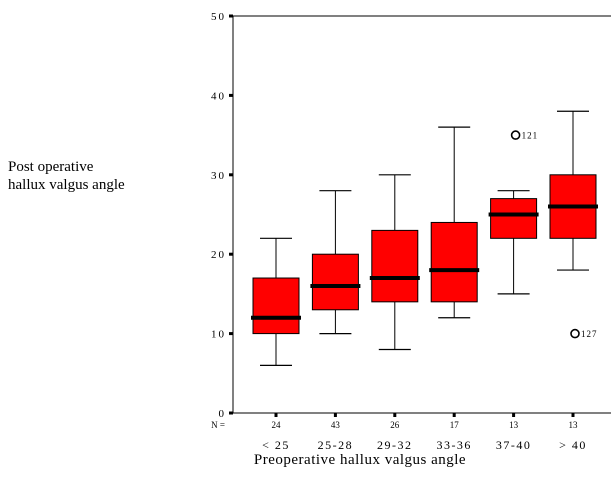 The image size is (611, 496). Describe the element at coordinates (454, 445) in the screenshot. I see `category-label: 33-36` at that location.